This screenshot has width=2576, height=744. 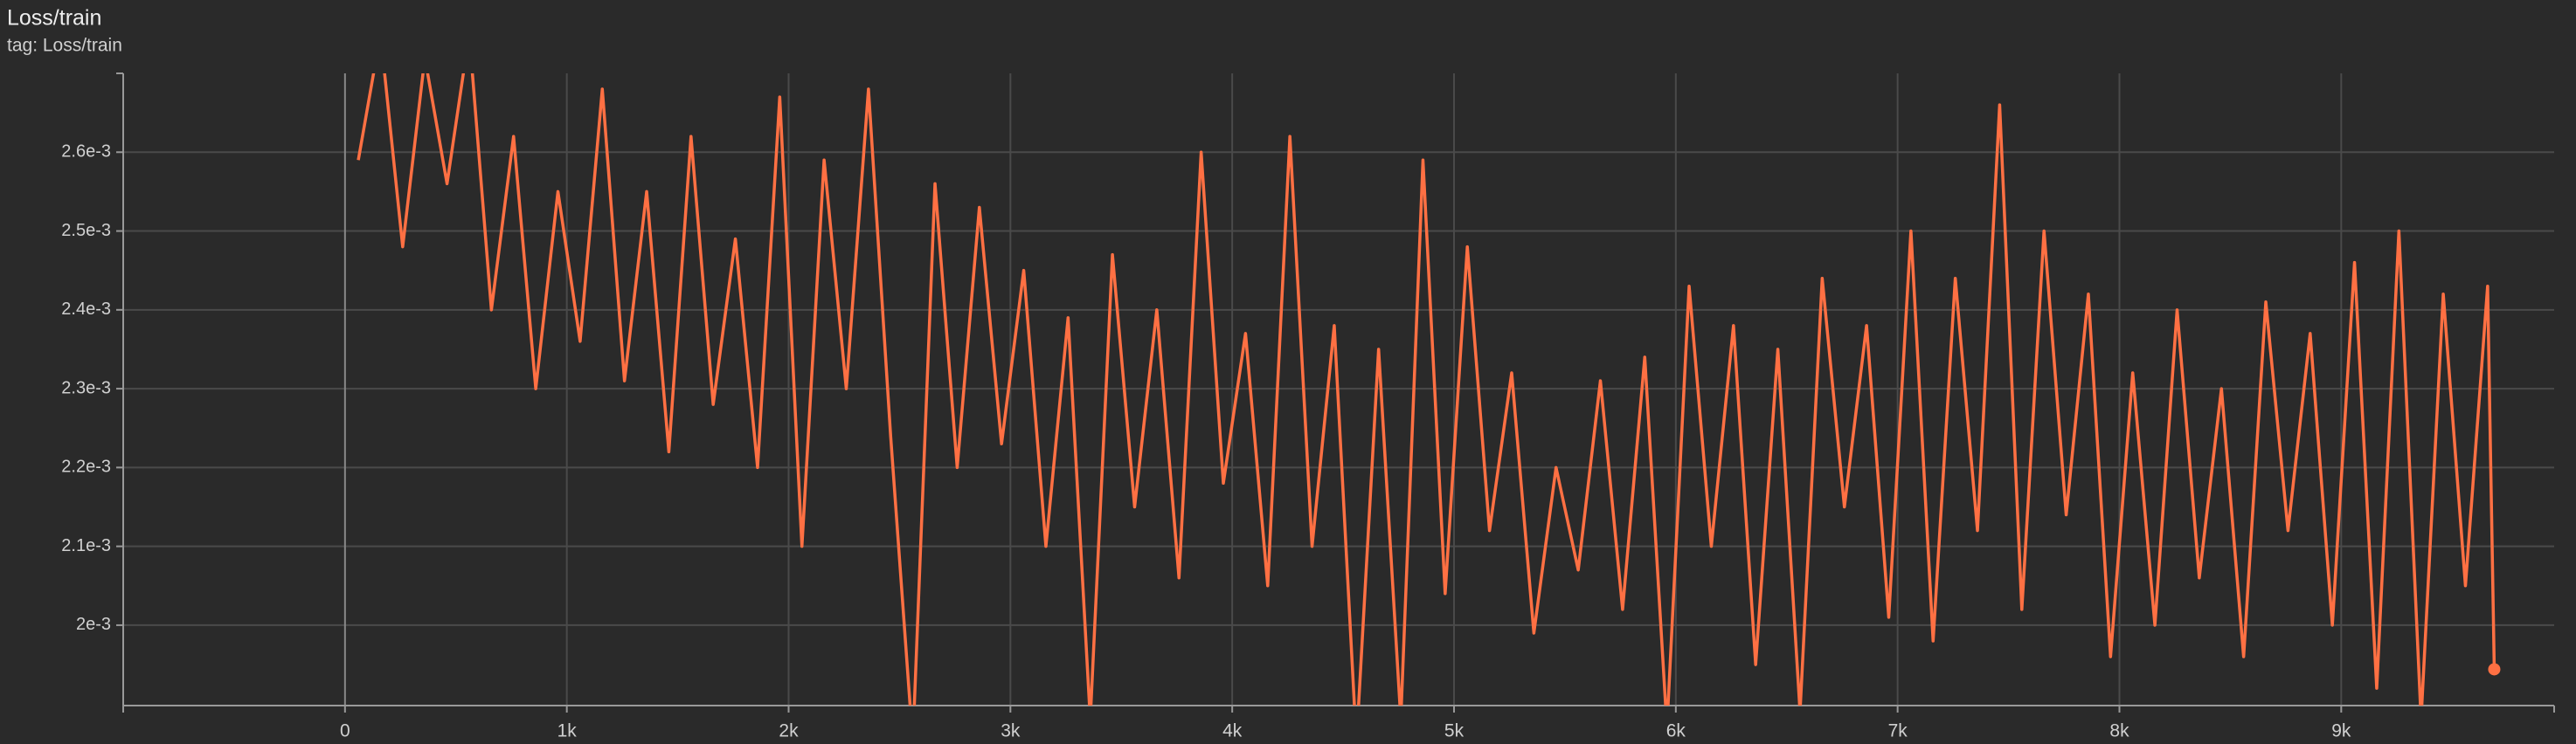 I want to click on x-tick-label: 1k, so click(x=567, y=731).